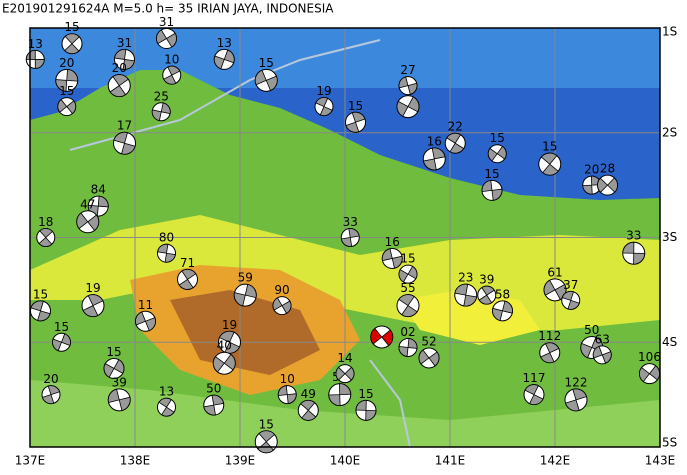 The width and height of the screenshot is (687, 475). I want to click on lon-tick-label: 137E, so click(30, 461).